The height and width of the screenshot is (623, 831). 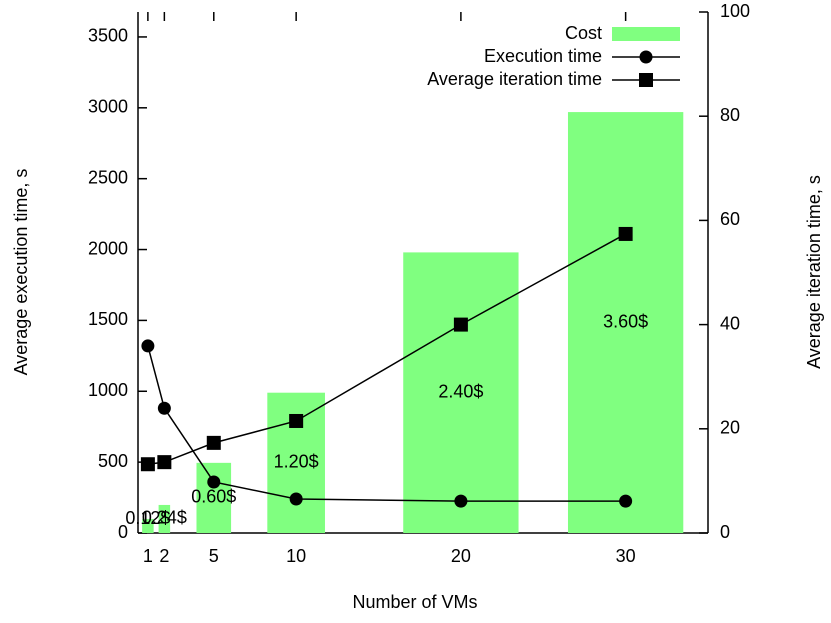 I want to click on y-tick-label: 1000, so click(x=108, y=390).